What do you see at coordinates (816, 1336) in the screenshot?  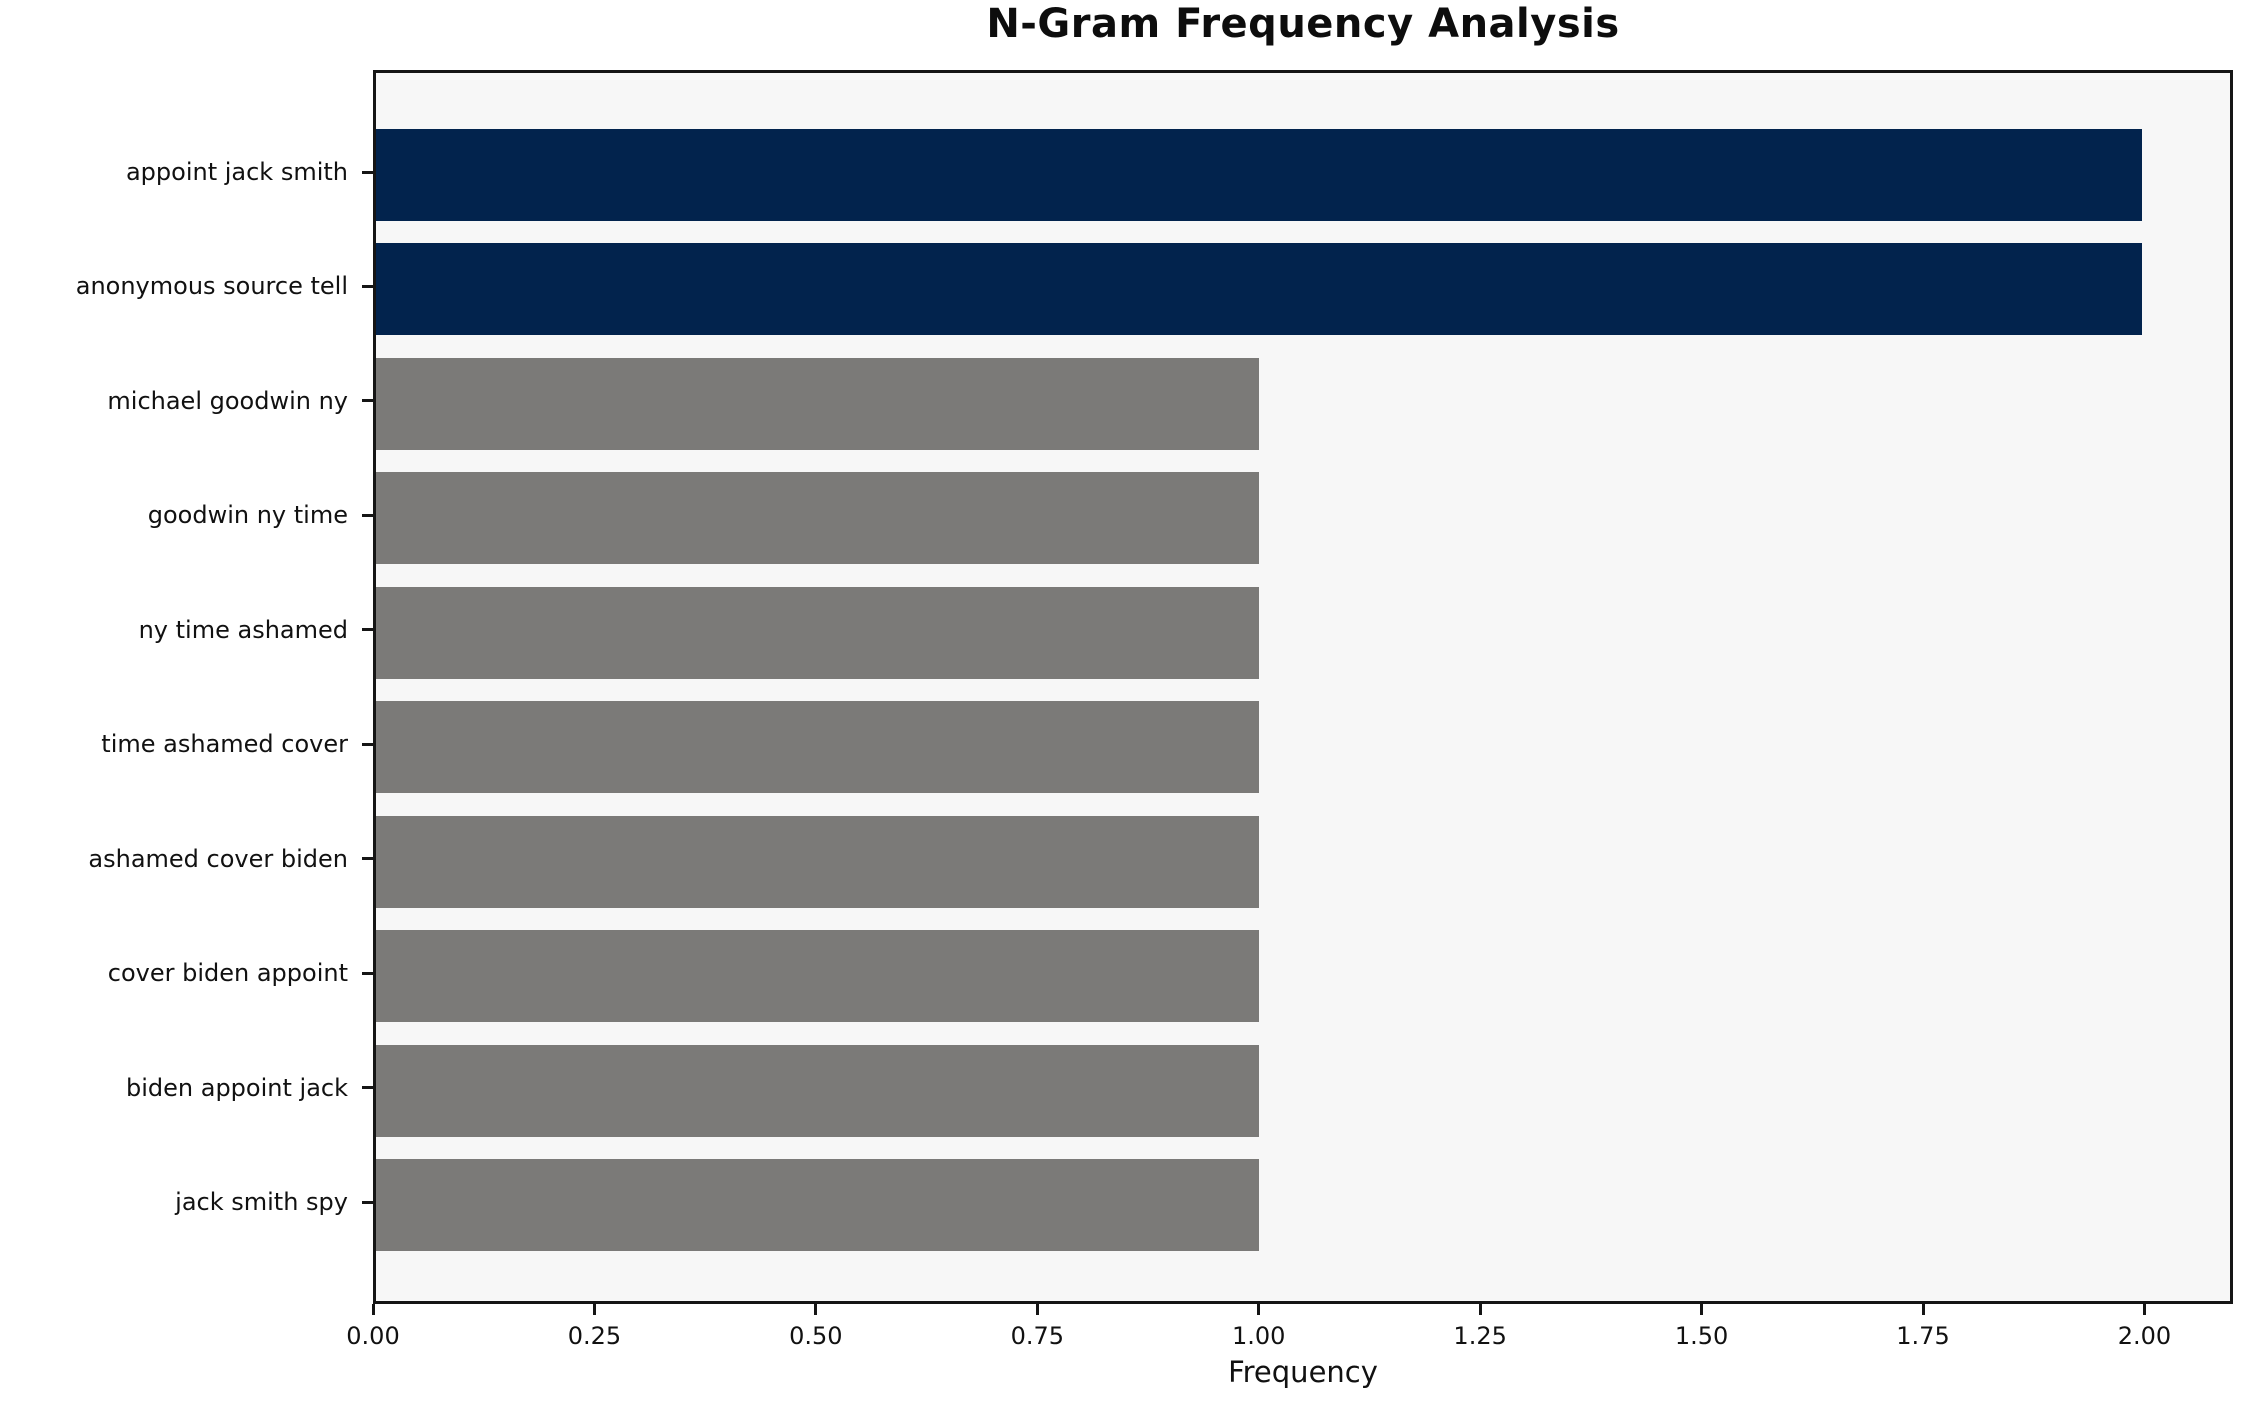 I see `x-tick-label: 0.50` at bounding box center [816, 1336].